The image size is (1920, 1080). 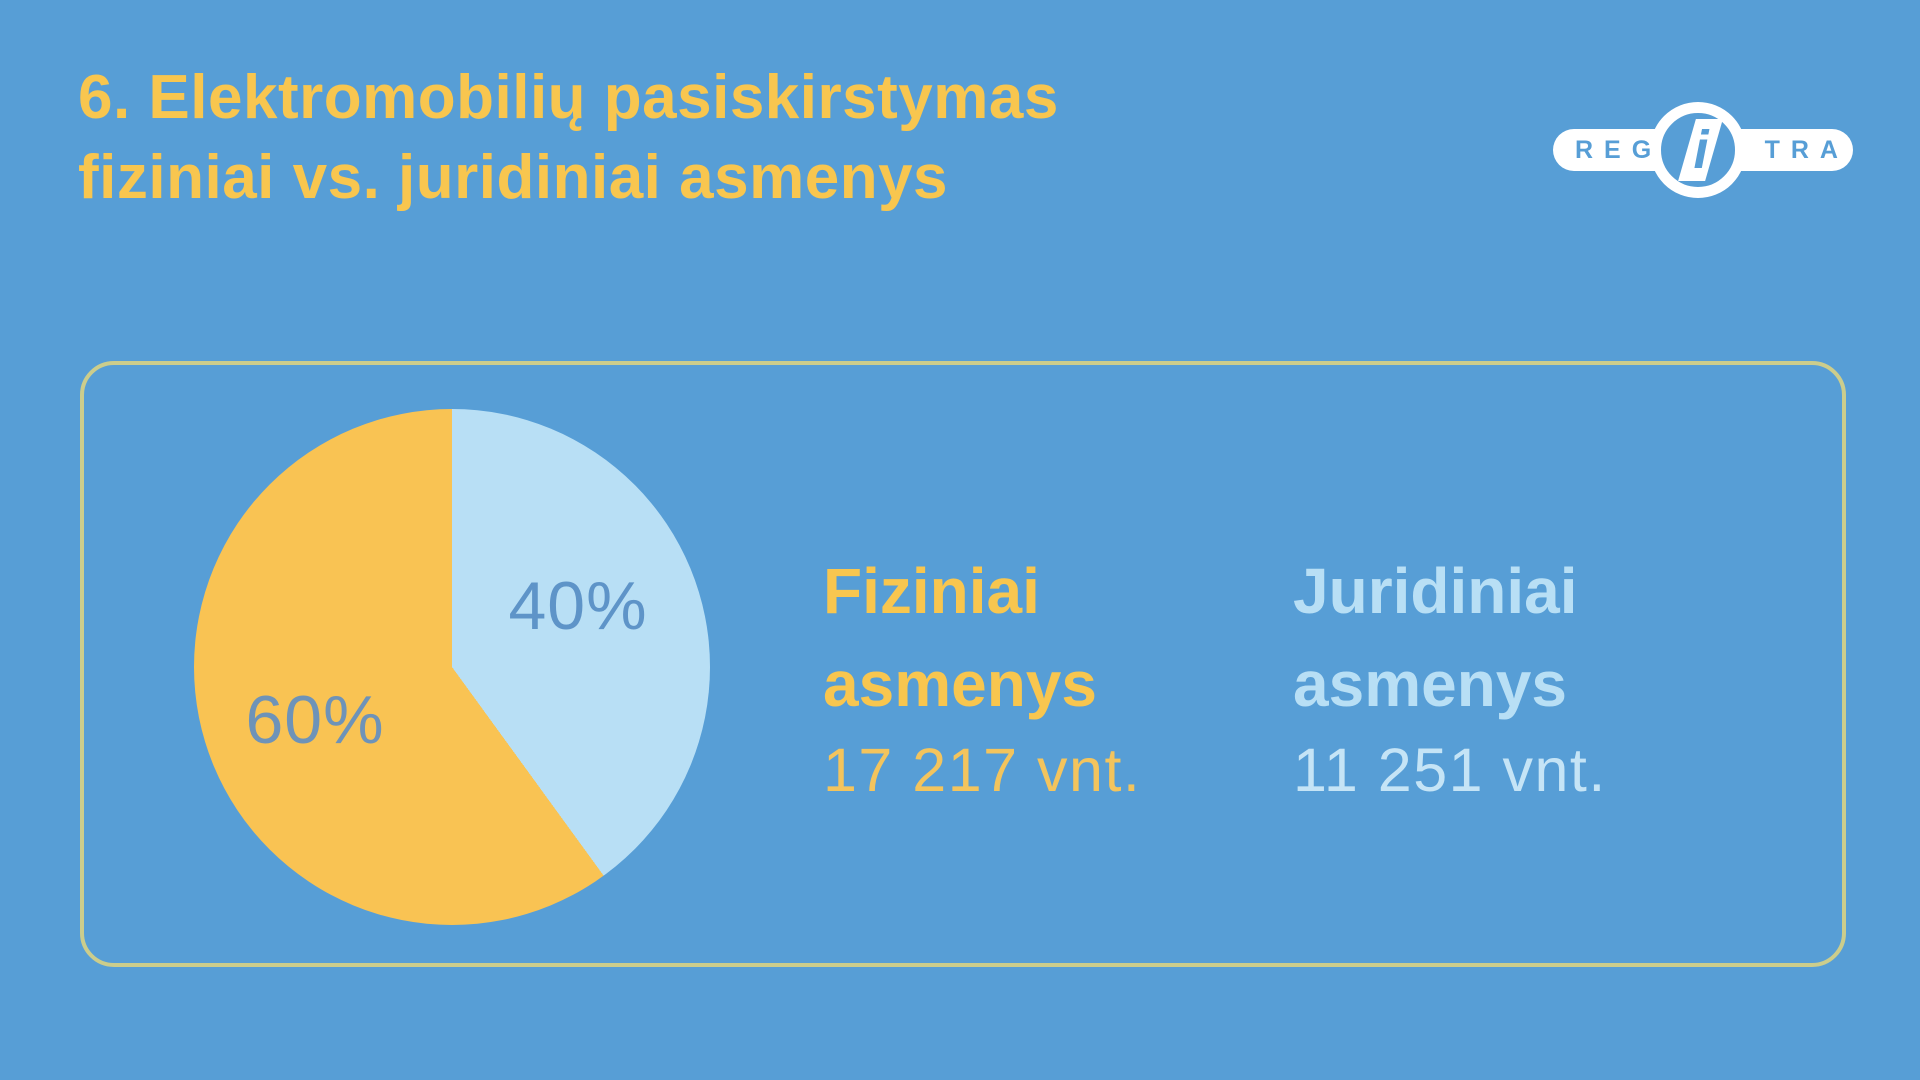 I want to click on legend-juridiniai-title-line1: Juridiniai, so click(x=1435, y=591).